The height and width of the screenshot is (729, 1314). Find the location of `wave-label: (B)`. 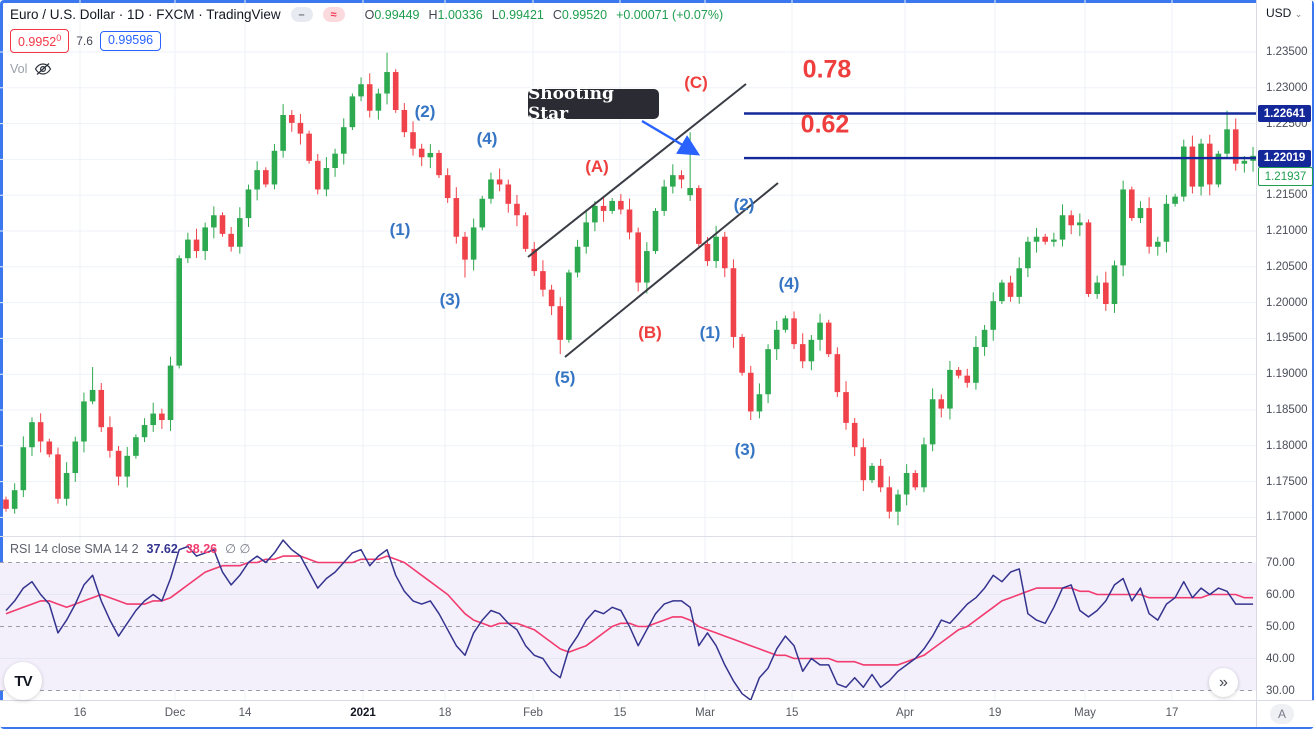

wave-label: (B) is located at coordinates (650, 332).